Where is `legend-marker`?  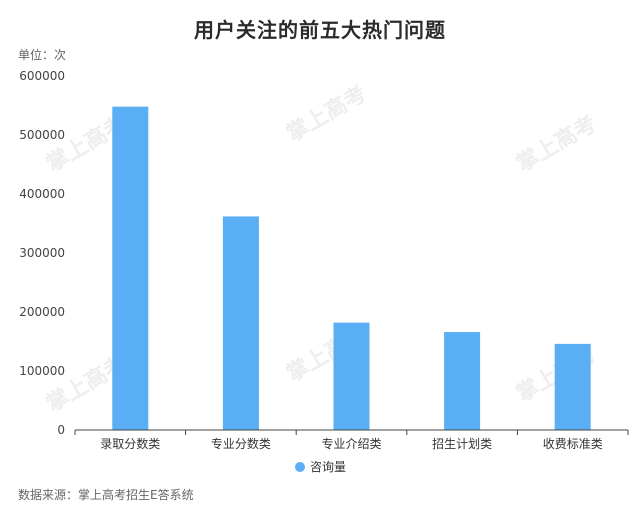 legend-marker is located at coordinates (300, 467).